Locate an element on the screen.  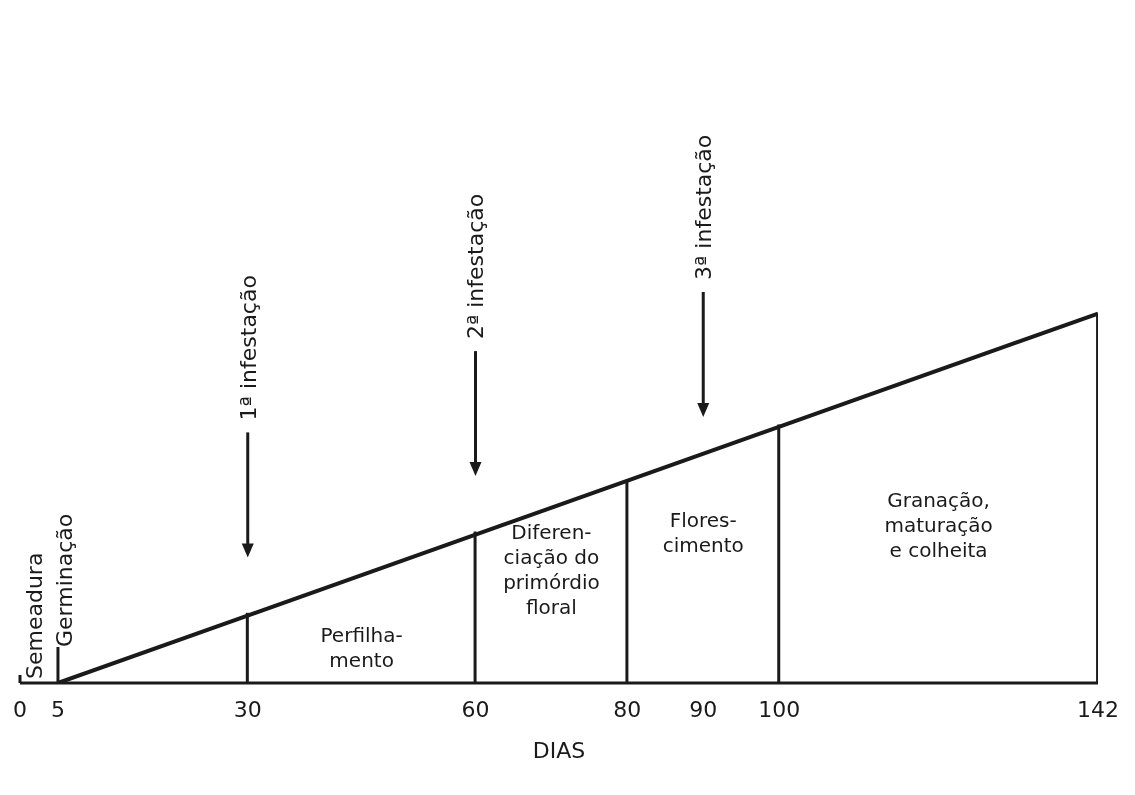
x-tick-label: 100 is located at coordinates (779, 709).